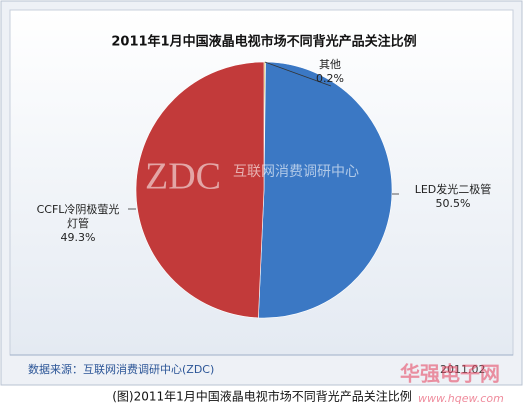 This screenshot has width=523, height=411. Describe the element at coordinates (453, 189) in the screenshot. I see `label-name: LED发光二极管` at that location.